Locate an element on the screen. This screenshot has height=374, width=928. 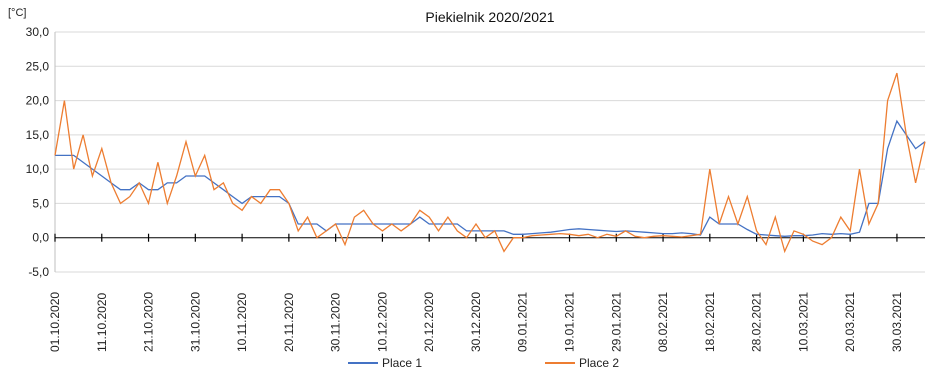
x-tick-label: 20.11.2020 is located at coordinates (289, 322).